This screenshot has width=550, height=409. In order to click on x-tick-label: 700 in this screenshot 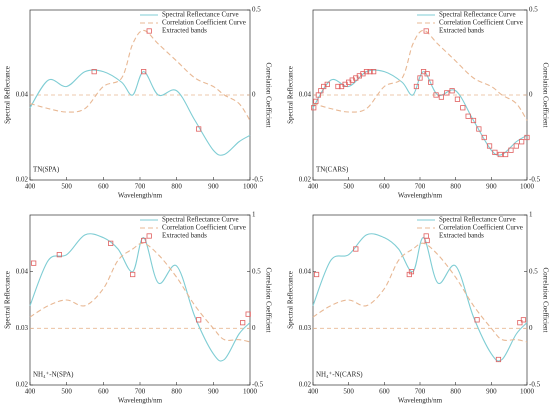, I will do `click(420, 187)`.